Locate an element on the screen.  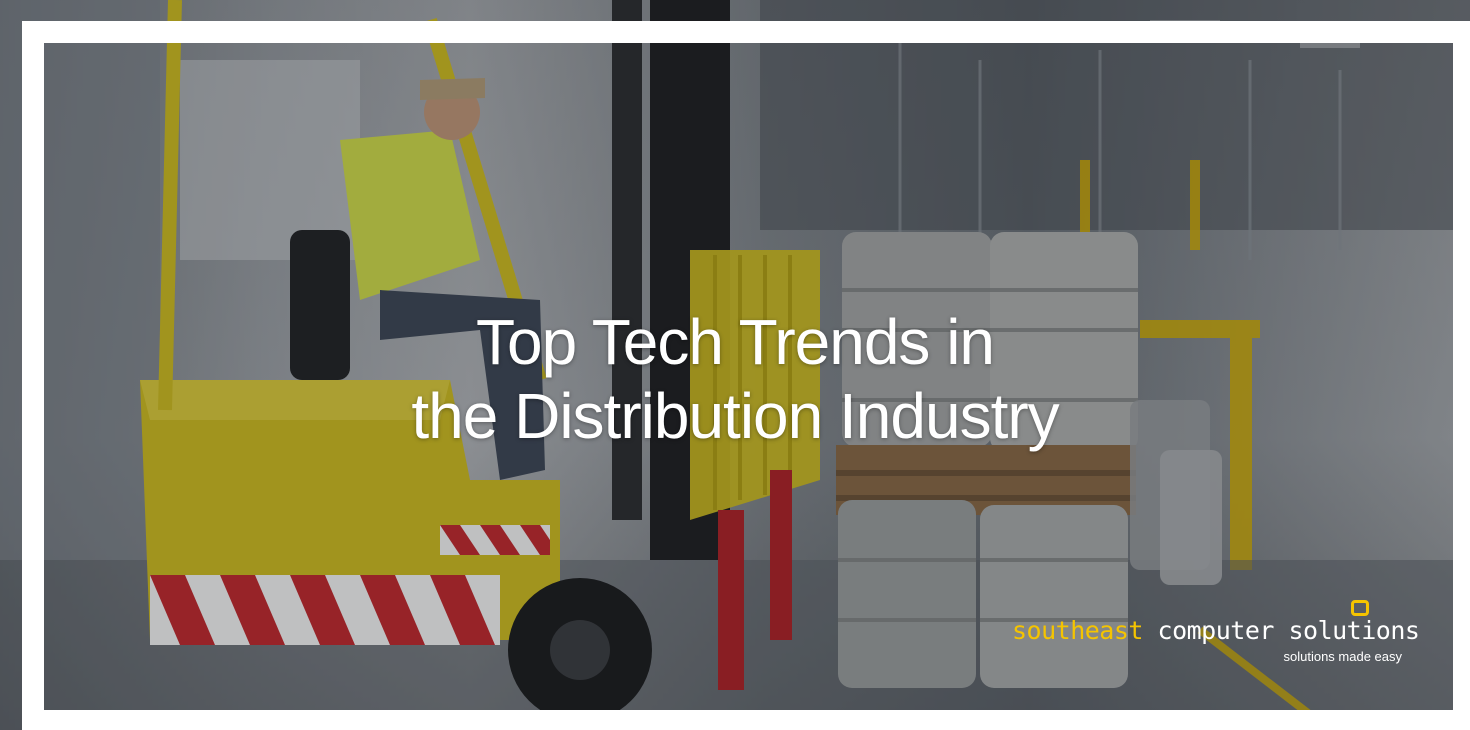
logo-word-southeast: southeast is located at coordinates (1077, 630).